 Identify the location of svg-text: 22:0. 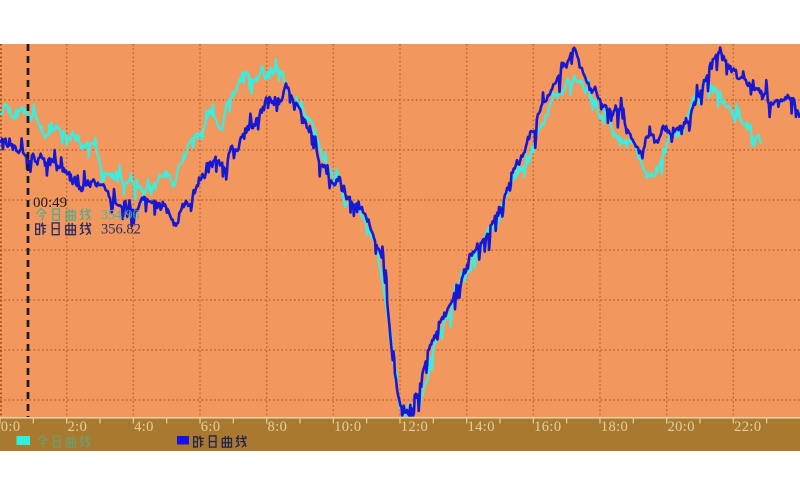
(747, 427).